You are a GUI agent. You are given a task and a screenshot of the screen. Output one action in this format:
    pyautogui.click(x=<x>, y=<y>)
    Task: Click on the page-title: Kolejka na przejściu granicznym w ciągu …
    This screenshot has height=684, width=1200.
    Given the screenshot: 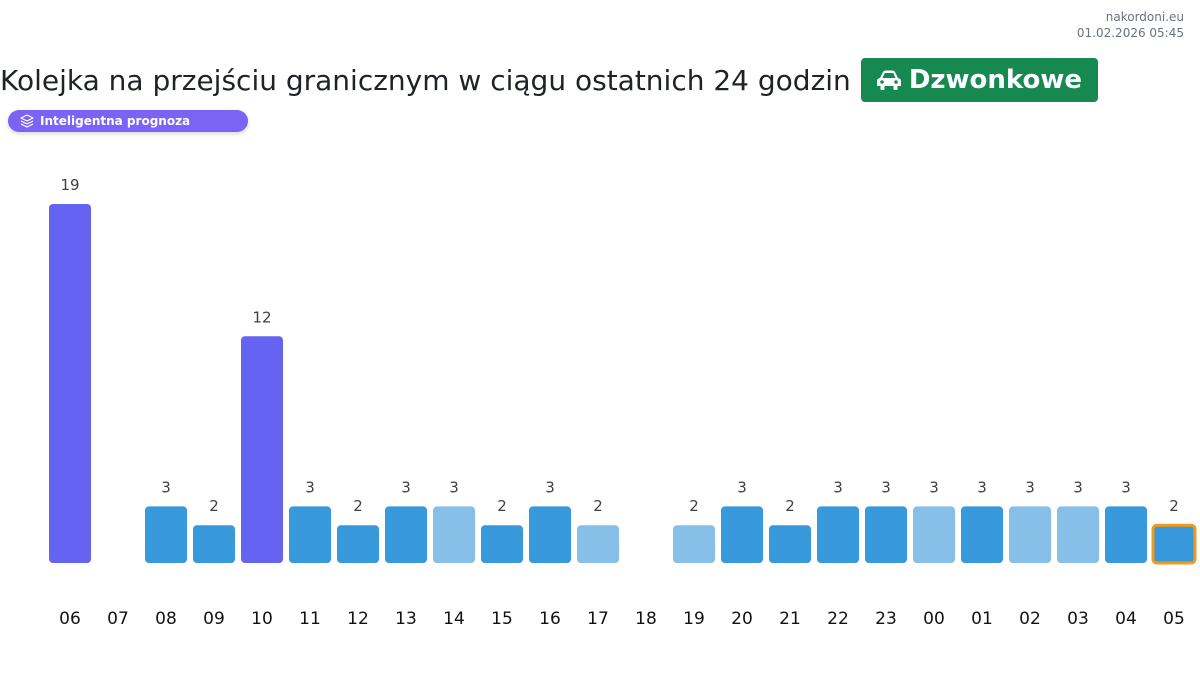 What is the action you would take?
    pyautogui.click(x=425, y=80)
    